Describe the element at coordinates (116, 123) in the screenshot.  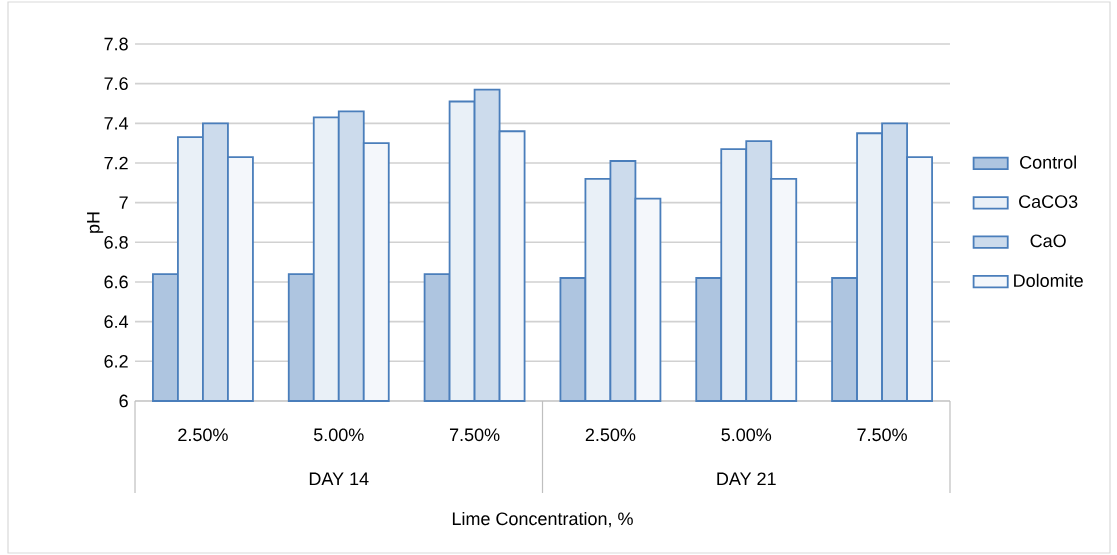
I see `y-tick-label: 7.4` at that location.